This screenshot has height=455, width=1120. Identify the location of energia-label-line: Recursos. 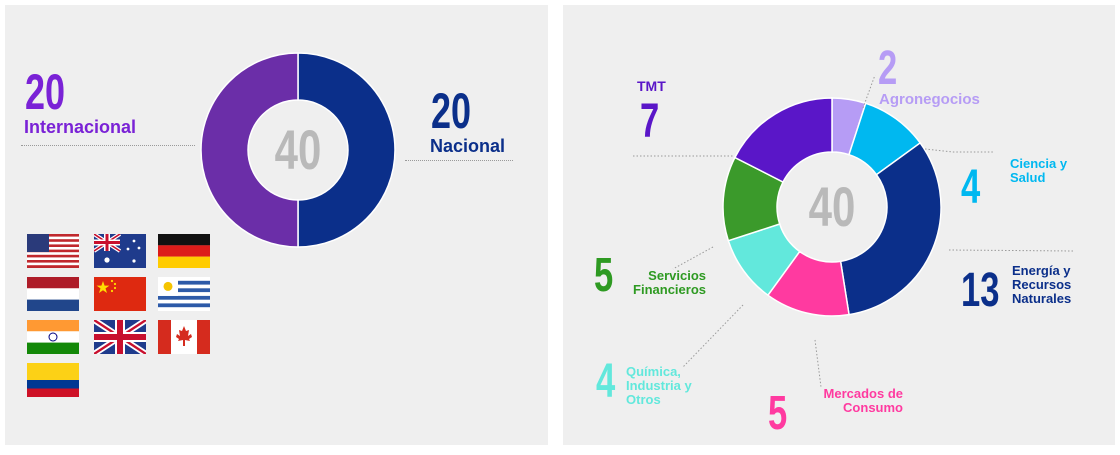
(1042, 284).